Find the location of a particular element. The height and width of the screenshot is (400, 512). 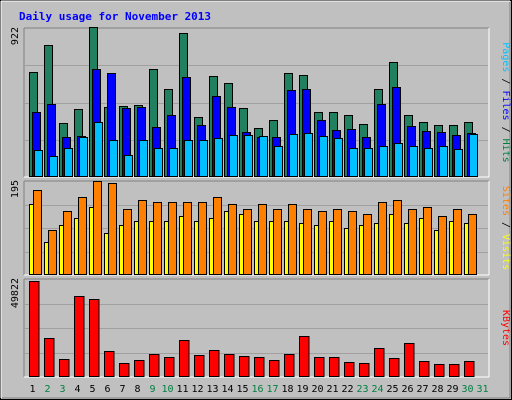

x-tick-label-day-8: 8 is located at coordinates (137, 389).